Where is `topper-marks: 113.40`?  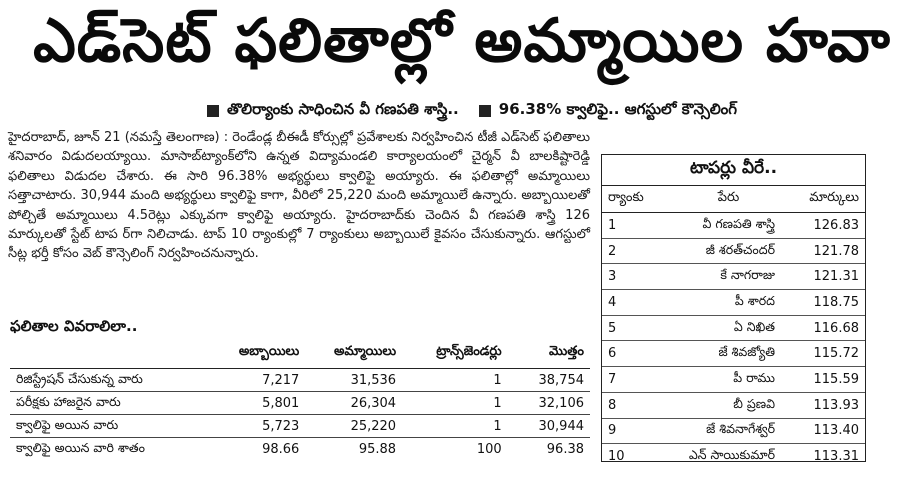 topper-marks: 113.40 is located at coordinates (823, 431).